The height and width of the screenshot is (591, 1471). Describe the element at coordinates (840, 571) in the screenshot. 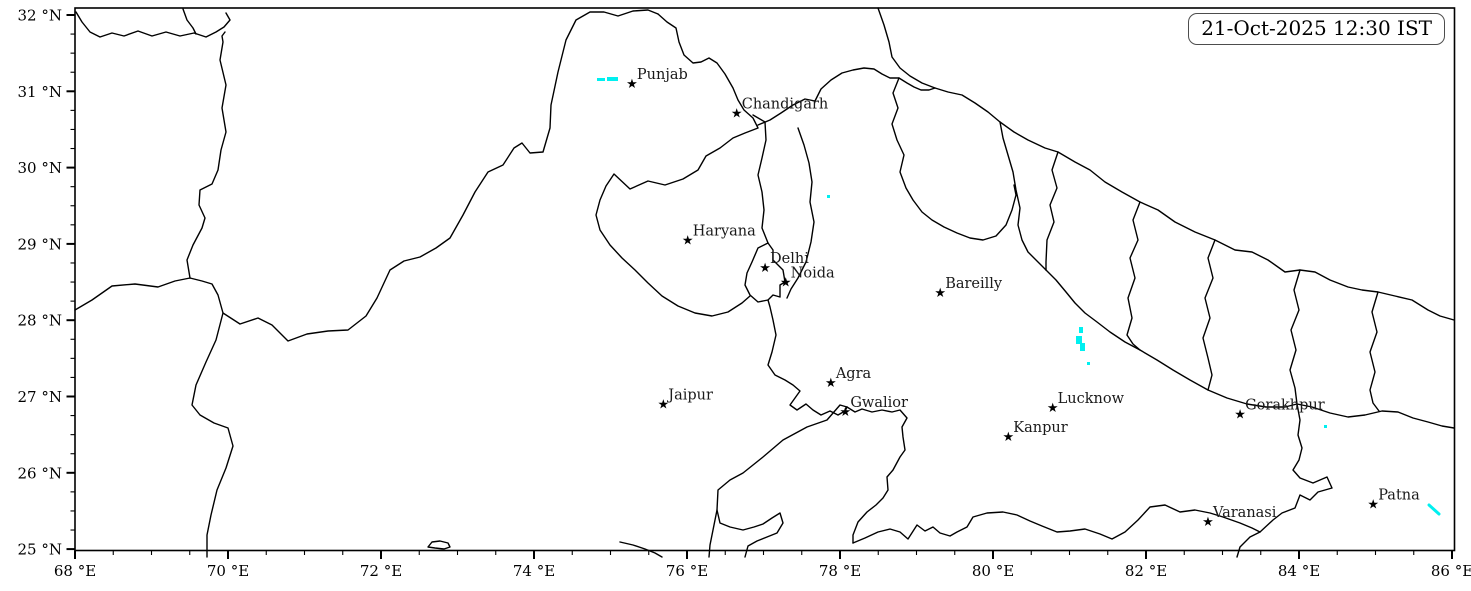

I see `x-tick-label: 78 °E` at that location.